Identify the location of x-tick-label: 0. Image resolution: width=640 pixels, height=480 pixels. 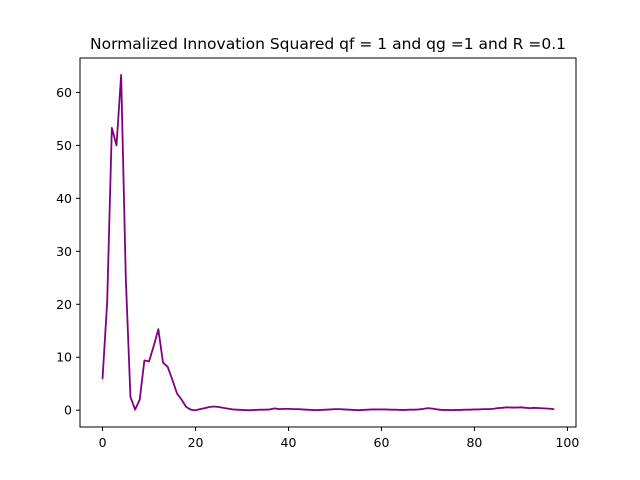
(103, 442).